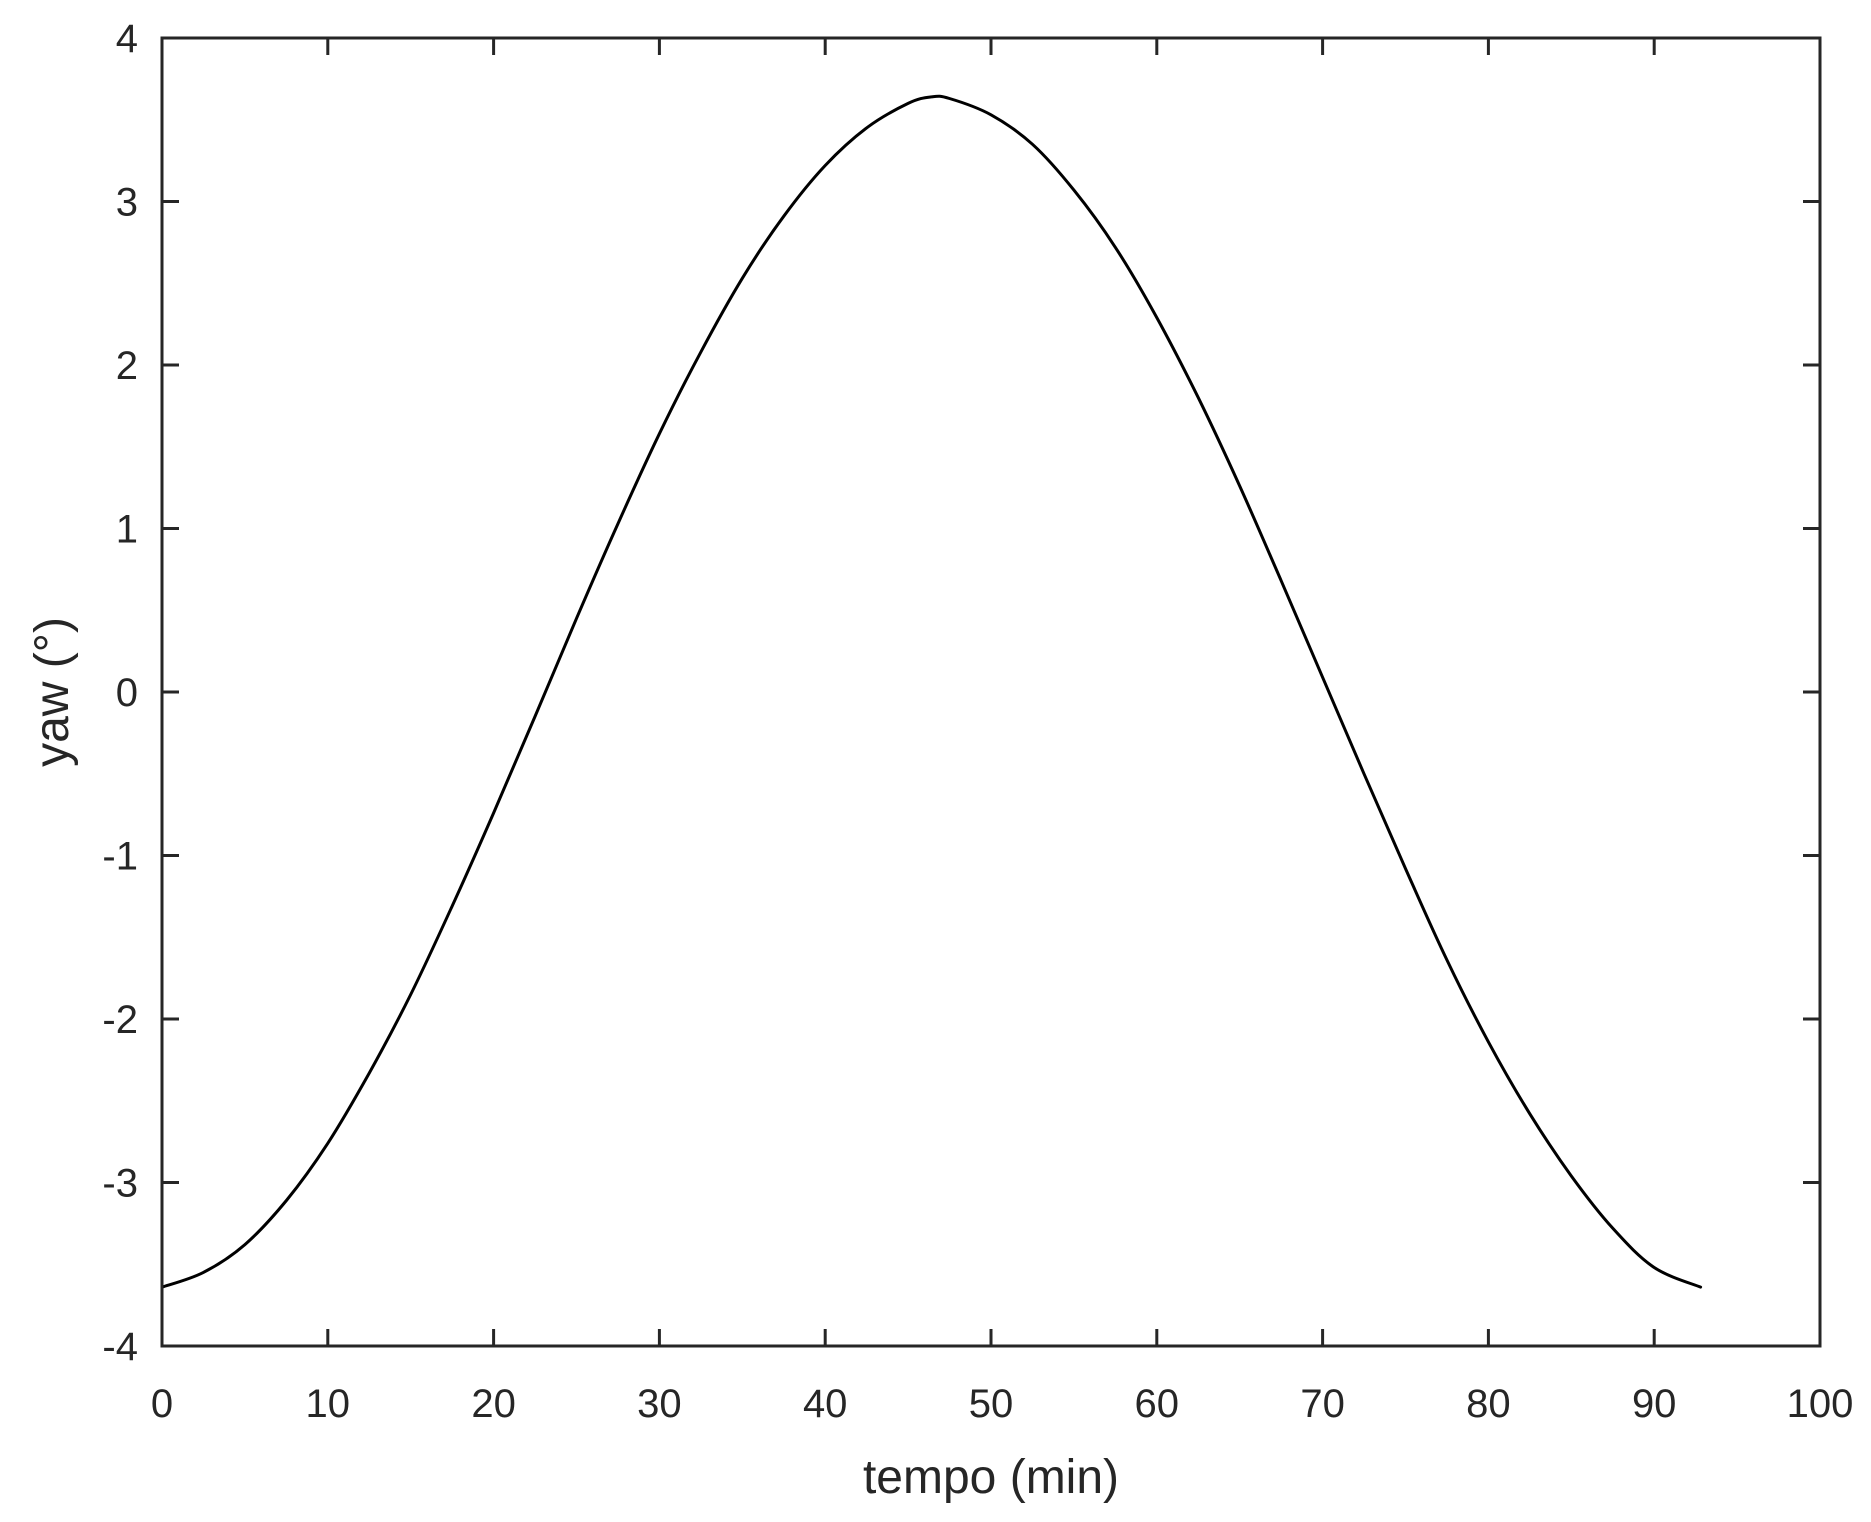 The image size is (1871, 1522). I want to click on x-tick-label: 100, so click(1820, 1404).